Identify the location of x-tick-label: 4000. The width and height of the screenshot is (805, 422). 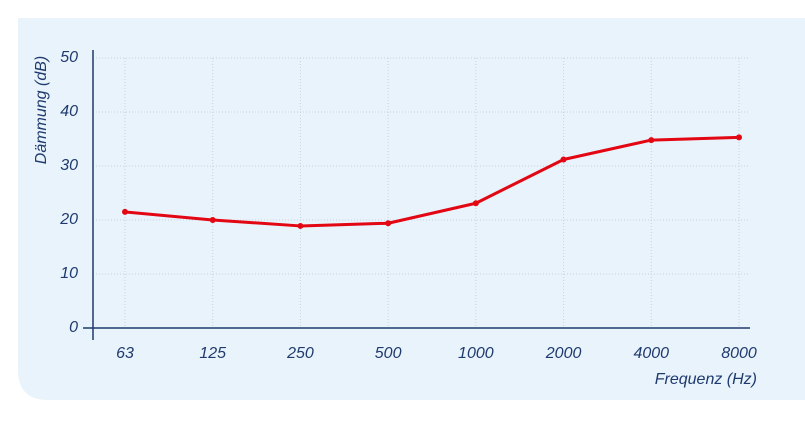
(651, 353).